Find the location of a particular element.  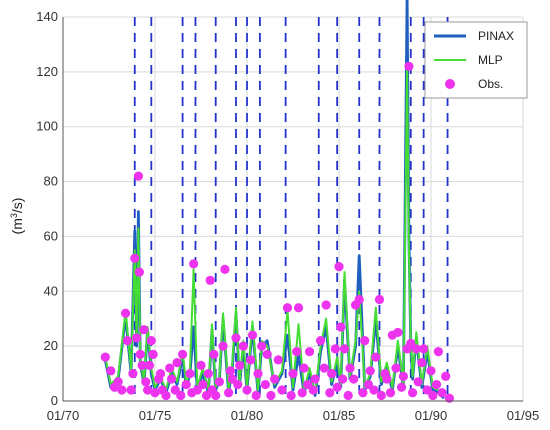

legend: PINAX MLP Obs. is located at coordinates (476, 60).